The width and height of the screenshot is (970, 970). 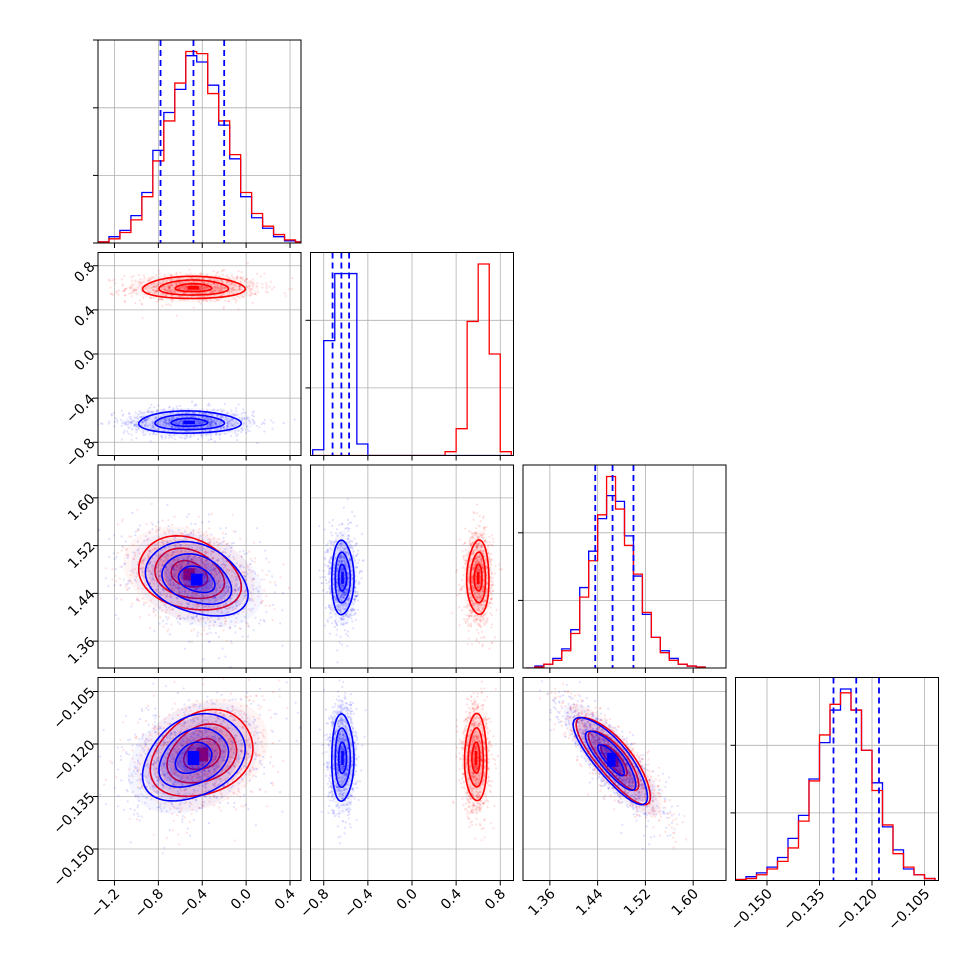 I want to click on y-tick-label: 0.8, so click(x=84, y=272).